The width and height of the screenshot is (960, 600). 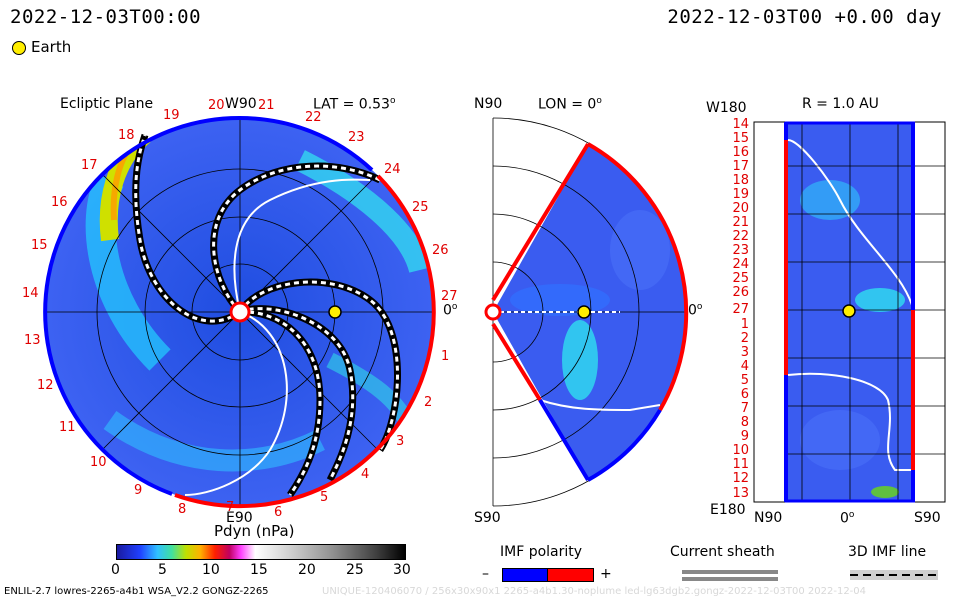 I want to click on meridional-plane-panel, so click(x=586, y=312).